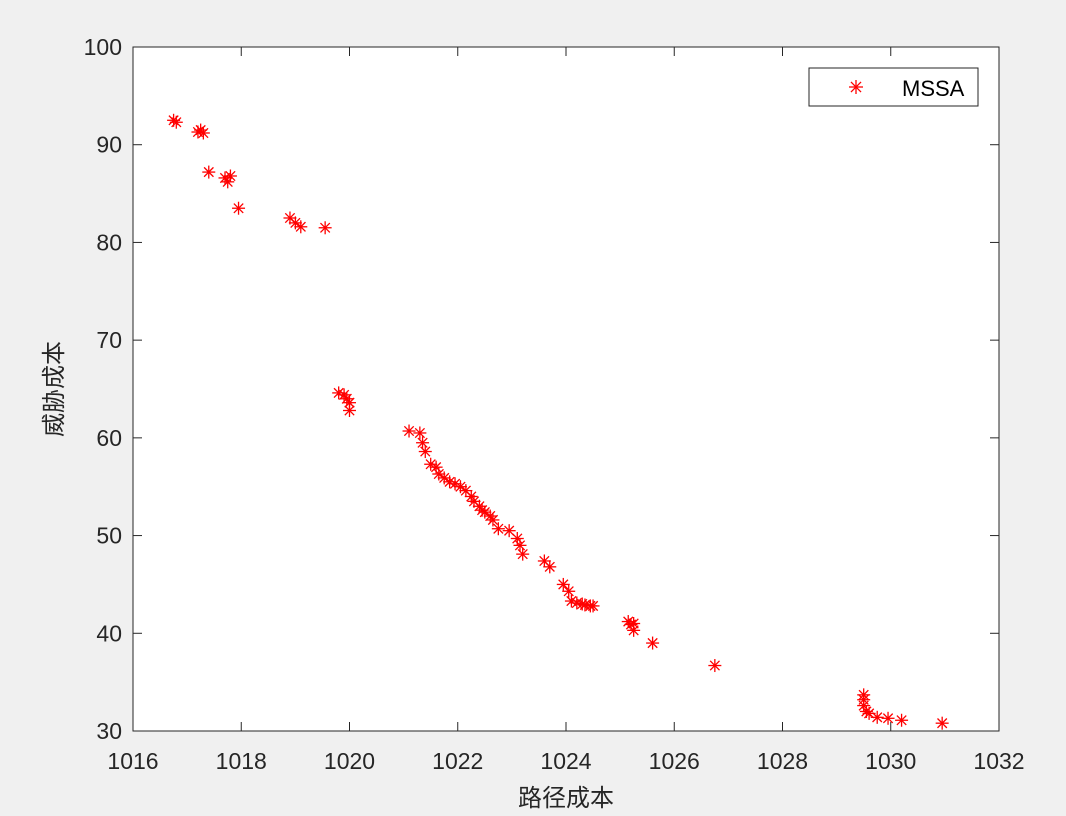  I want to click on x-tick-label: 1030, so click(890, 761).